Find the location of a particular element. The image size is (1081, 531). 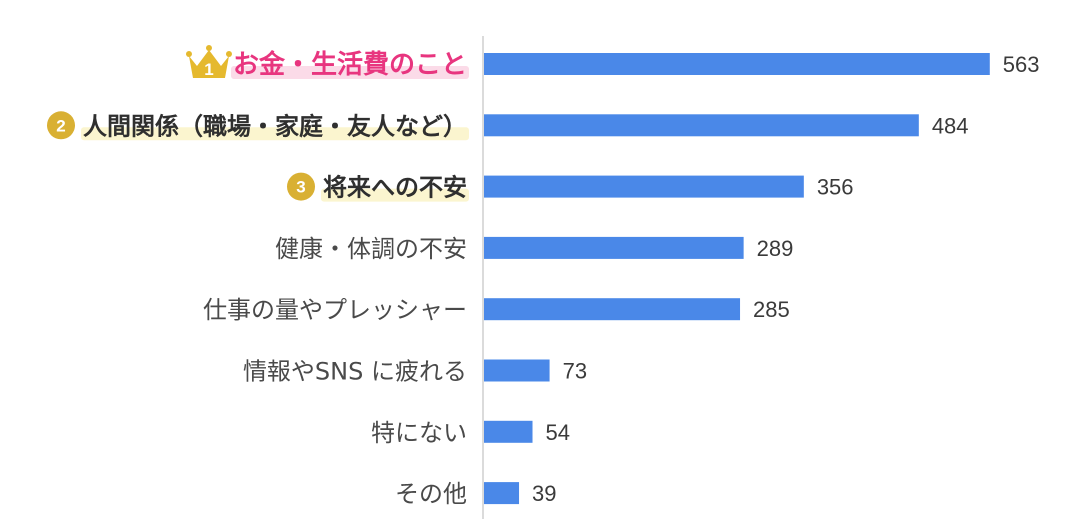

rank-badge-icon: 3 is located at coordinates (301, 186).